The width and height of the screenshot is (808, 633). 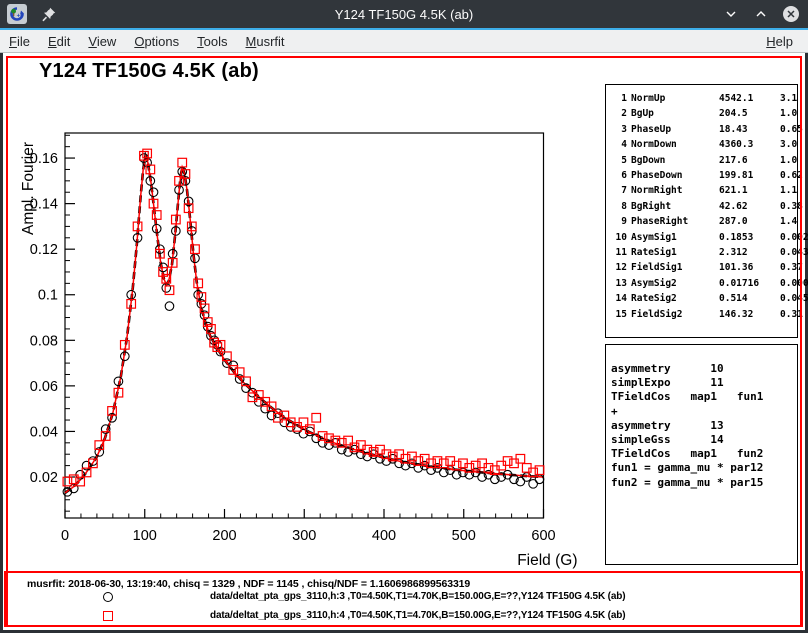 What do you see at coordinates (44, 478) in the screenshot?
I see `y-tick-label: 0.02` at bounding box center [44, 478].